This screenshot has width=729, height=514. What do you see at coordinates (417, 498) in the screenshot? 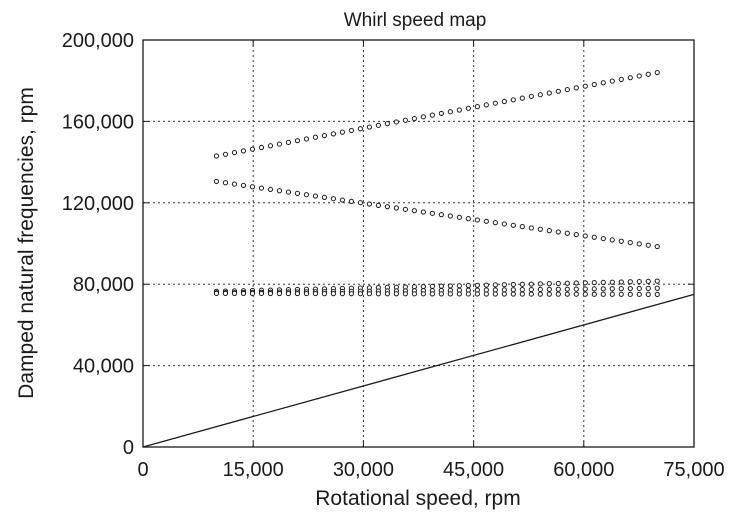
I see `x-axis-label: Rotational speed, rpm` at bounding box center [417, 498].